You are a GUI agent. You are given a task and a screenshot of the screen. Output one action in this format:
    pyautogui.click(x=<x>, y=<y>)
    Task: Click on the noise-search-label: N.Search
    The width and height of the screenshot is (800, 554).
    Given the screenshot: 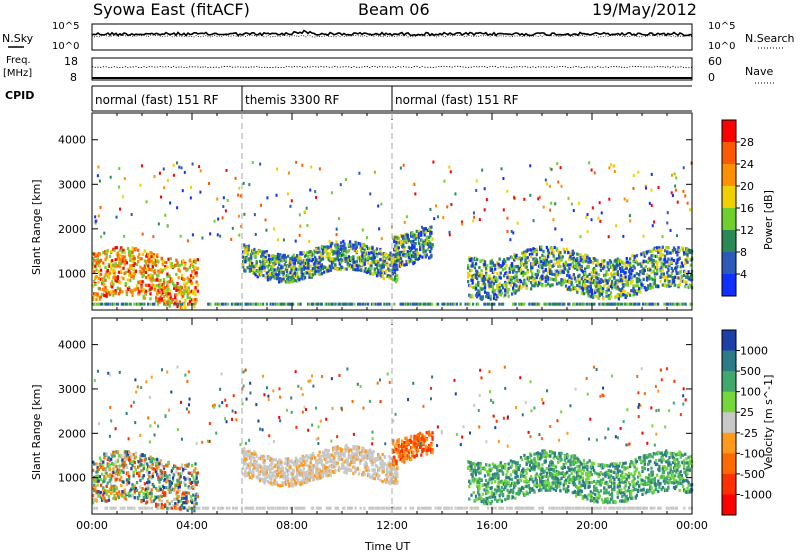 What is the action you would take?
    pyautogui.click(x=770, y=38)
    